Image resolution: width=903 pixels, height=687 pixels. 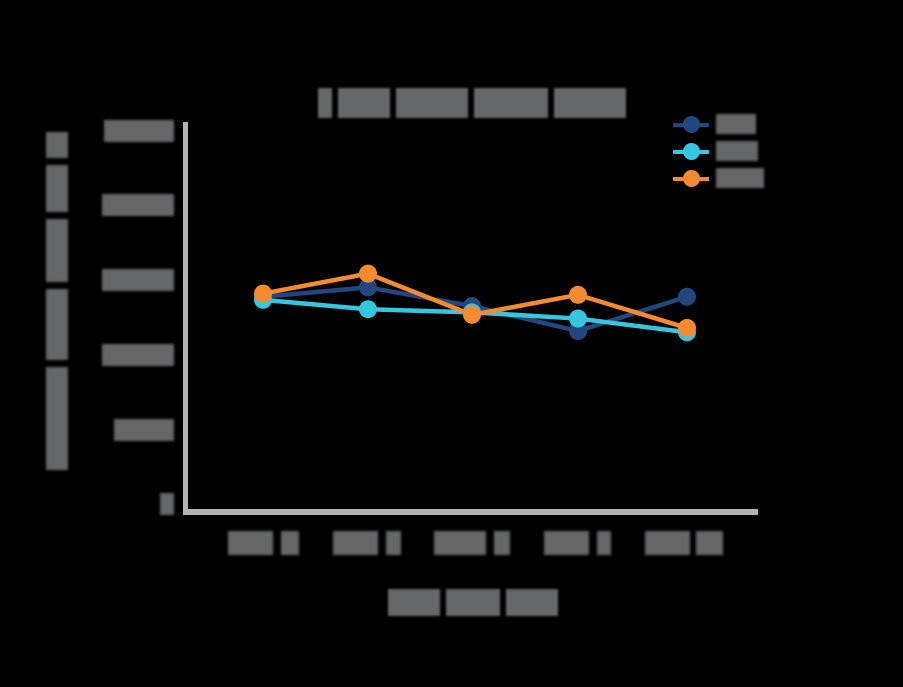 I want to click on x-axis-title, so click(x=473, y=602).